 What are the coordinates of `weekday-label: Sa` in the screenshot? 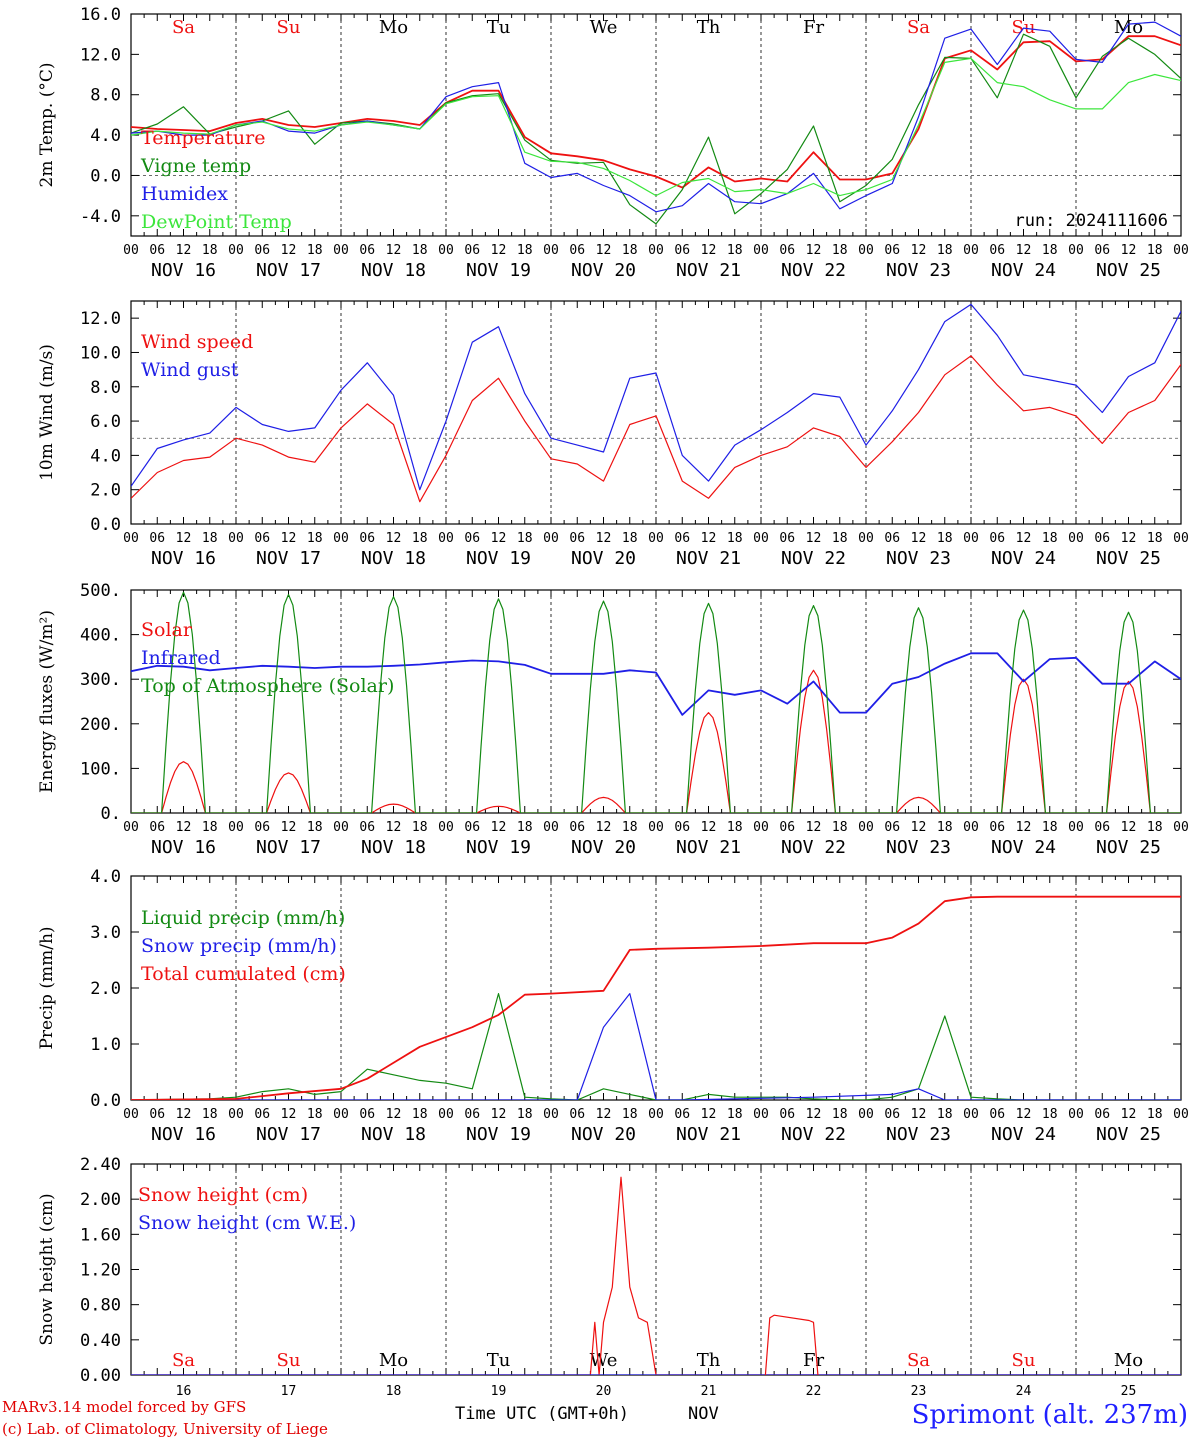 It's located at (183, 1360).